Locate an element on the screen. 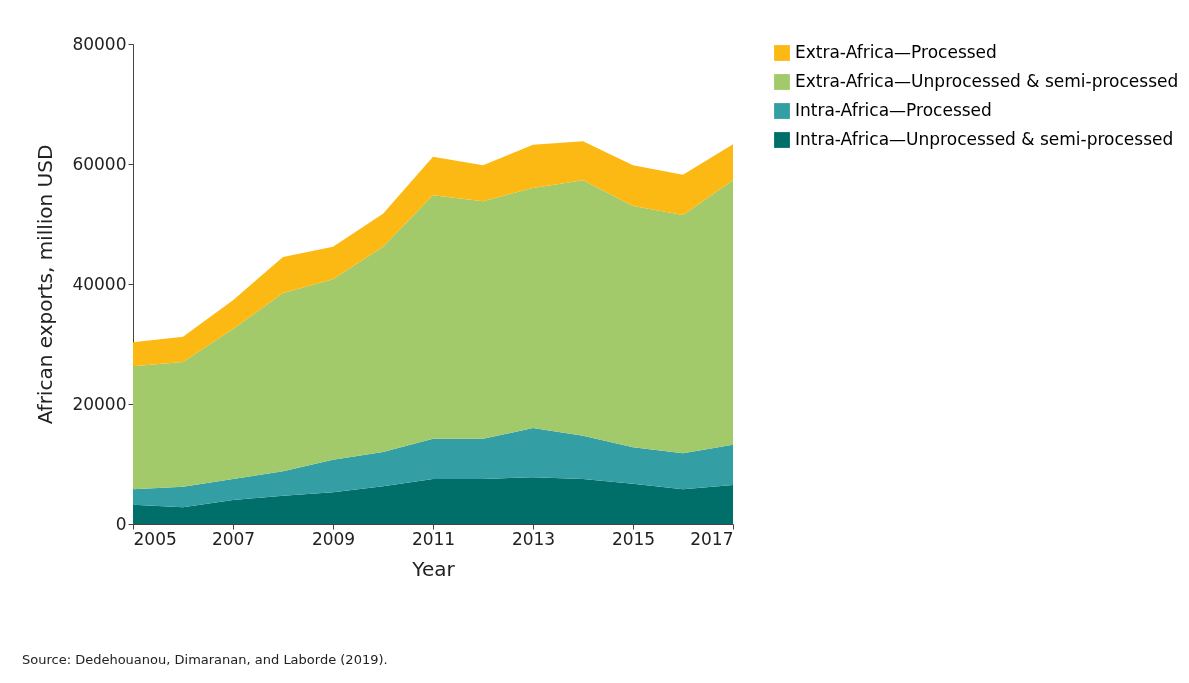 The width and height of the screenshot is (1189, 683). y-tick-label: 20000 is located at coordinates (99, 403).